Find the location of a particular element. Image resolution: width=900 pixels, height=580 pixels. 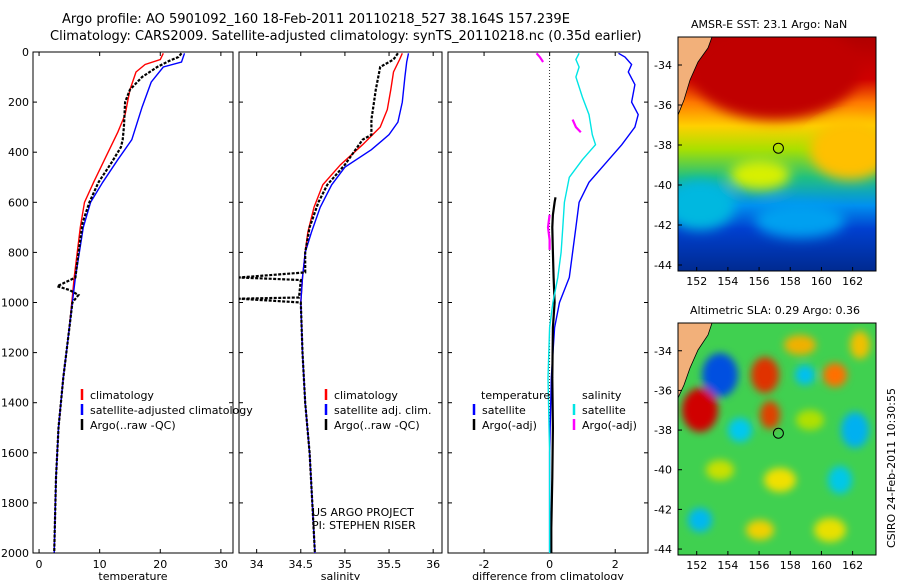

sla-map-title: Altimetric SLA: 0.29 Argo: 0.36 is located at coordinates (775, 310).